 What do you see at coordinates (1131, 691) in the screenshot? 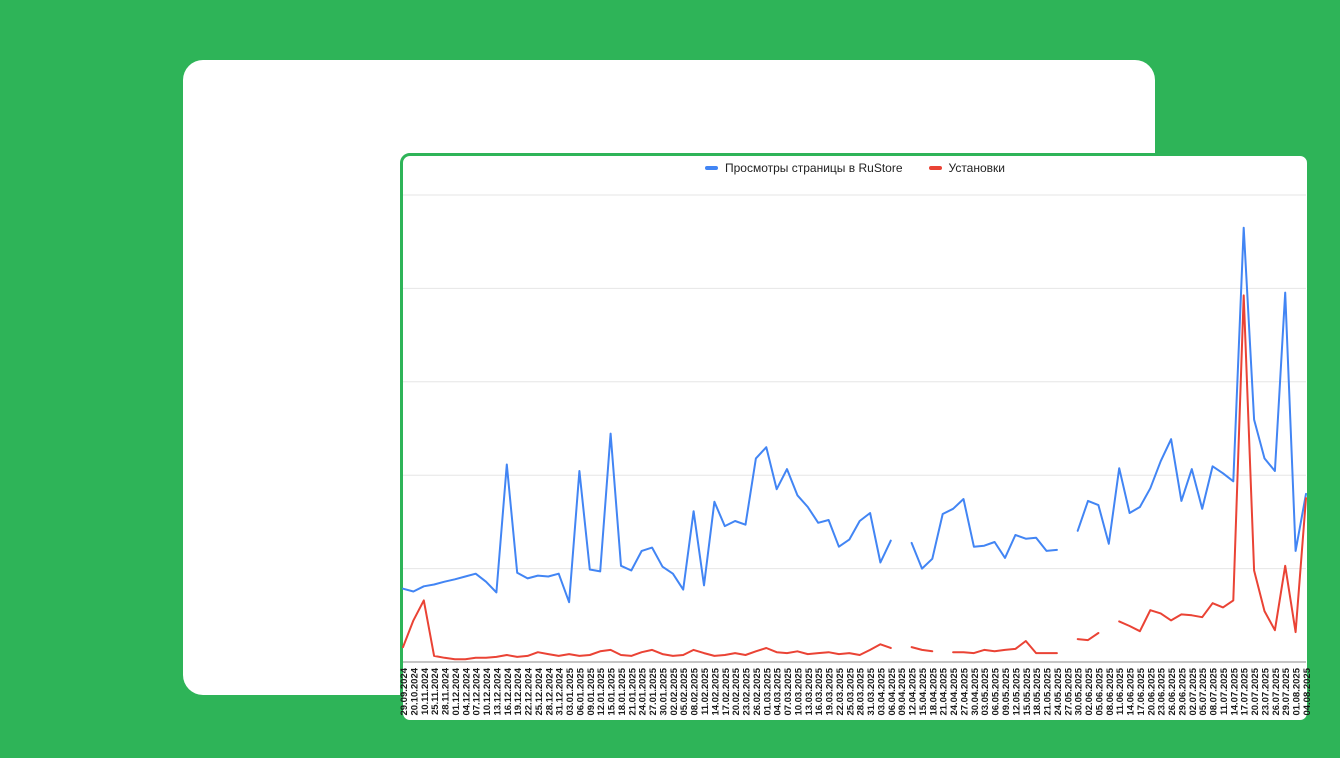
I see `x-axis-label: 14.06.2025` at bounding box center [1131, 691].